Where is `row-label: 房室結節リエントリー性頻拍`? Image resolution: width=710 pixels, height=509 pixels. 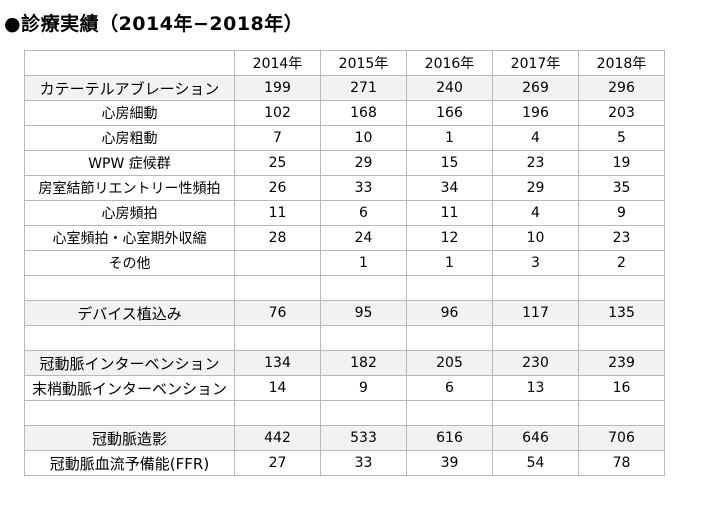
row-label: 房室結節リエントリー性頻拍 is located at coordinates (129, 188).